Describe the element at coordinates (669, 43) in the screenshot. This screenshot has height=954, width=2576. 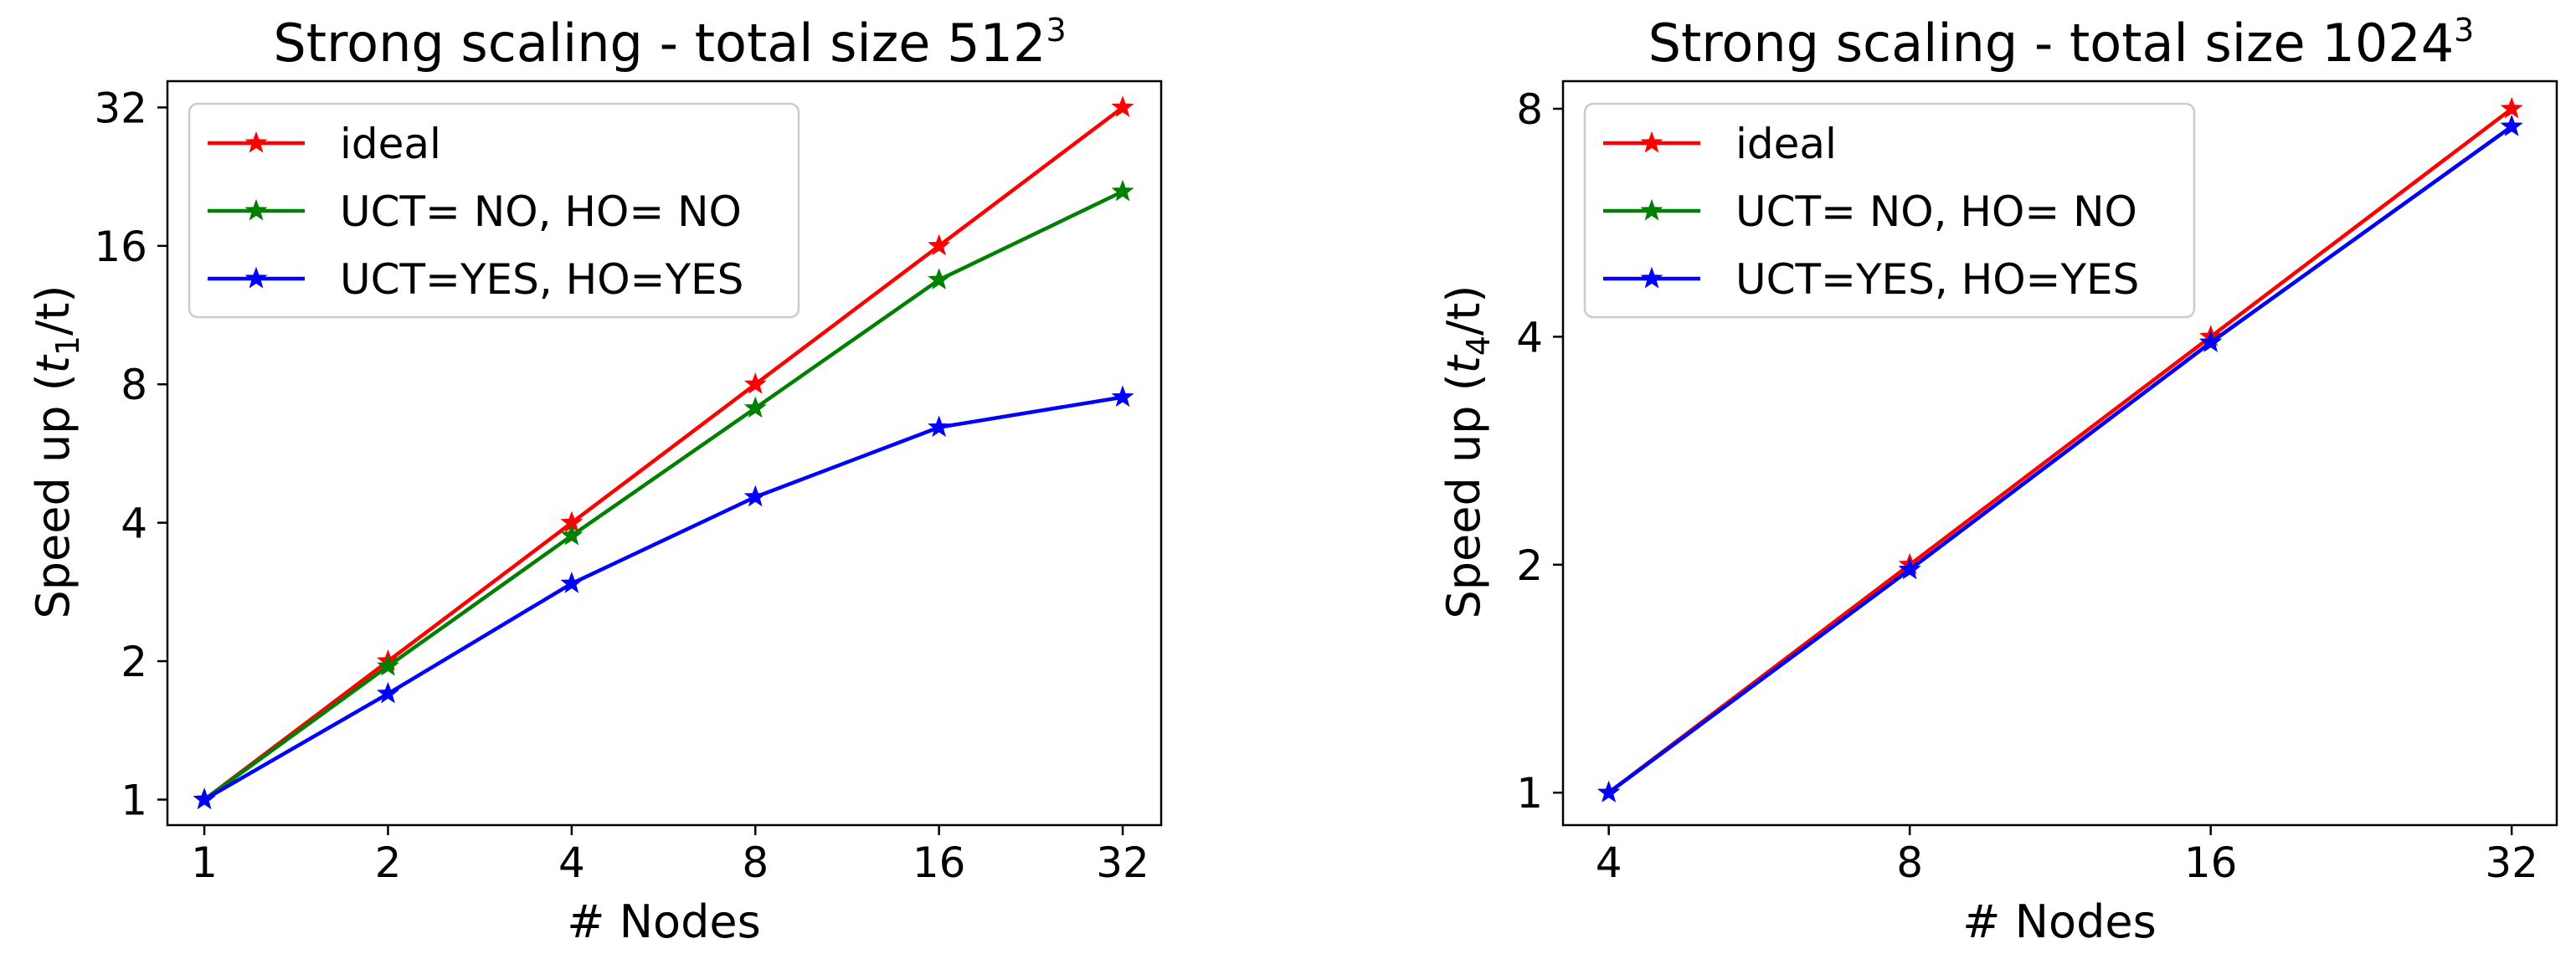
I see `chart-title: Strong scaling - total size 5123` at that location.